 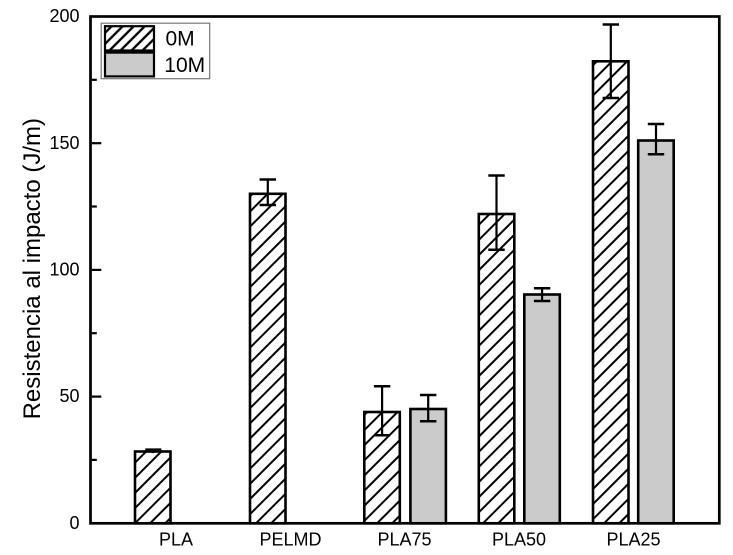 I want to click on svg-text: PLA75, so click(x=404, y=539).